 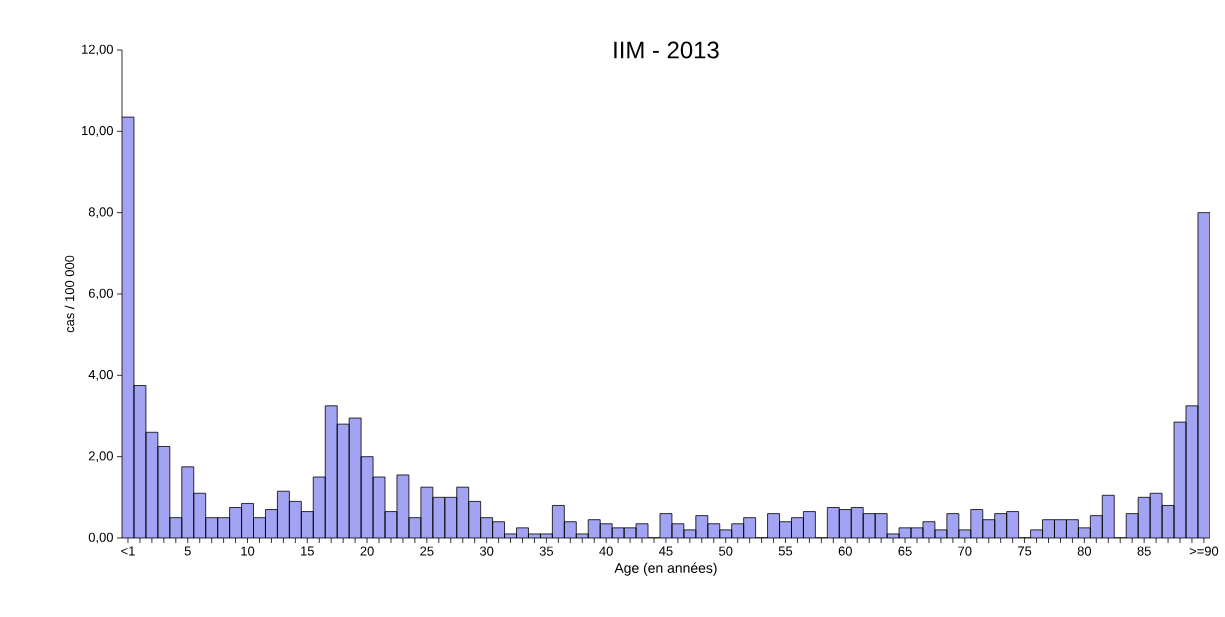 I want to click on x-tick-label: 40, so click(x=606, y=551).